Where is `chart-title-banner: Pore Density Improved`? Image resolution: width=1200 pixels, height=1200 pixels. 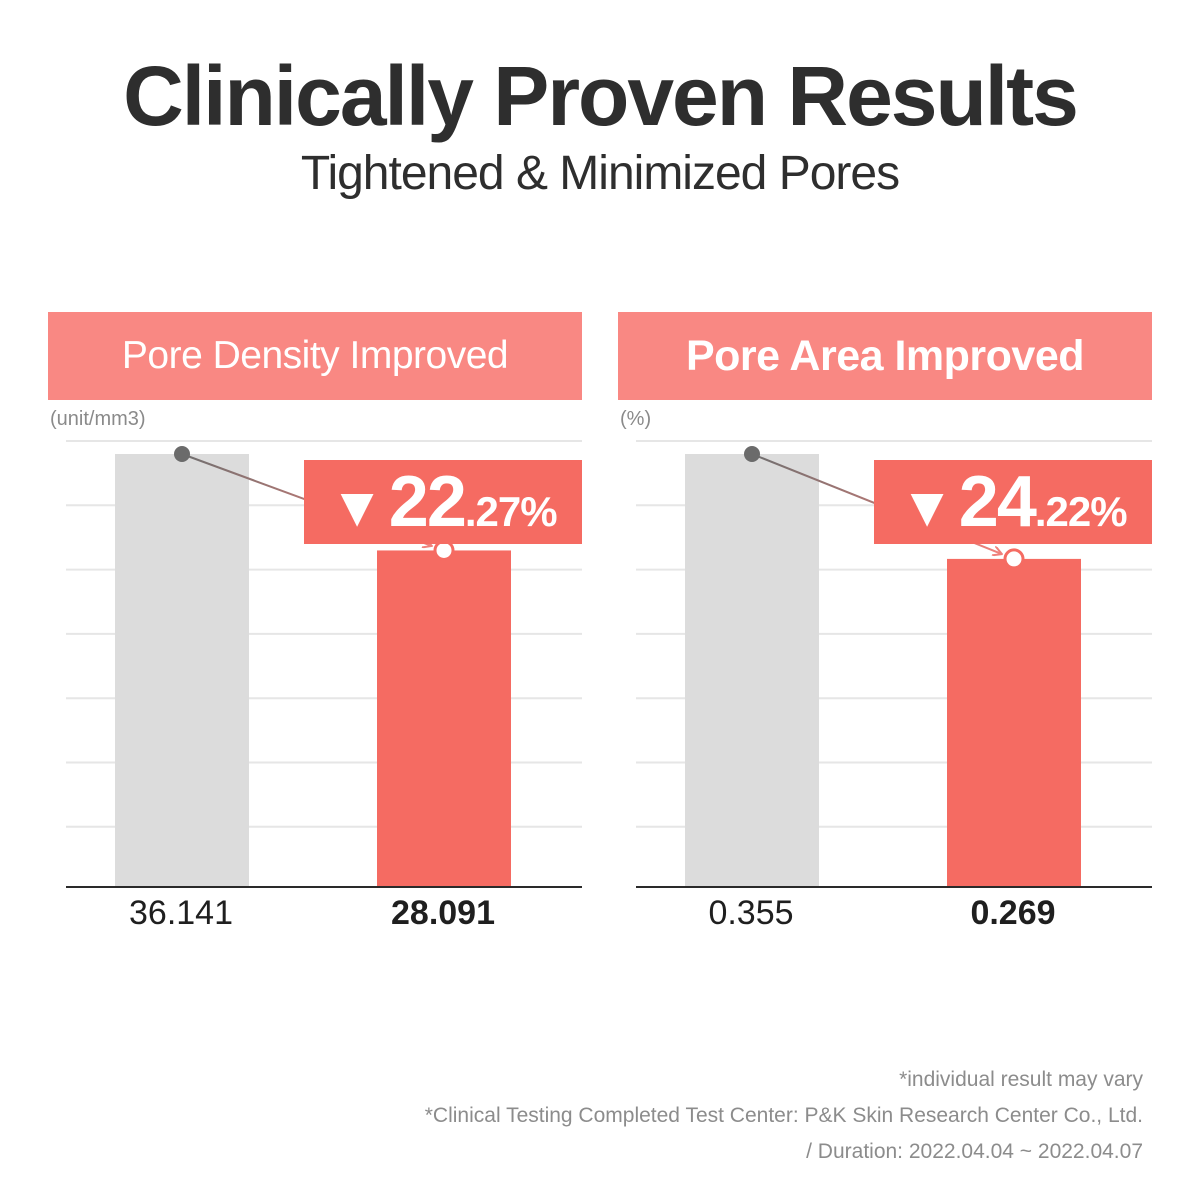
chart-title-banner: Pore Density Improved is located at coordinates (315, 356).